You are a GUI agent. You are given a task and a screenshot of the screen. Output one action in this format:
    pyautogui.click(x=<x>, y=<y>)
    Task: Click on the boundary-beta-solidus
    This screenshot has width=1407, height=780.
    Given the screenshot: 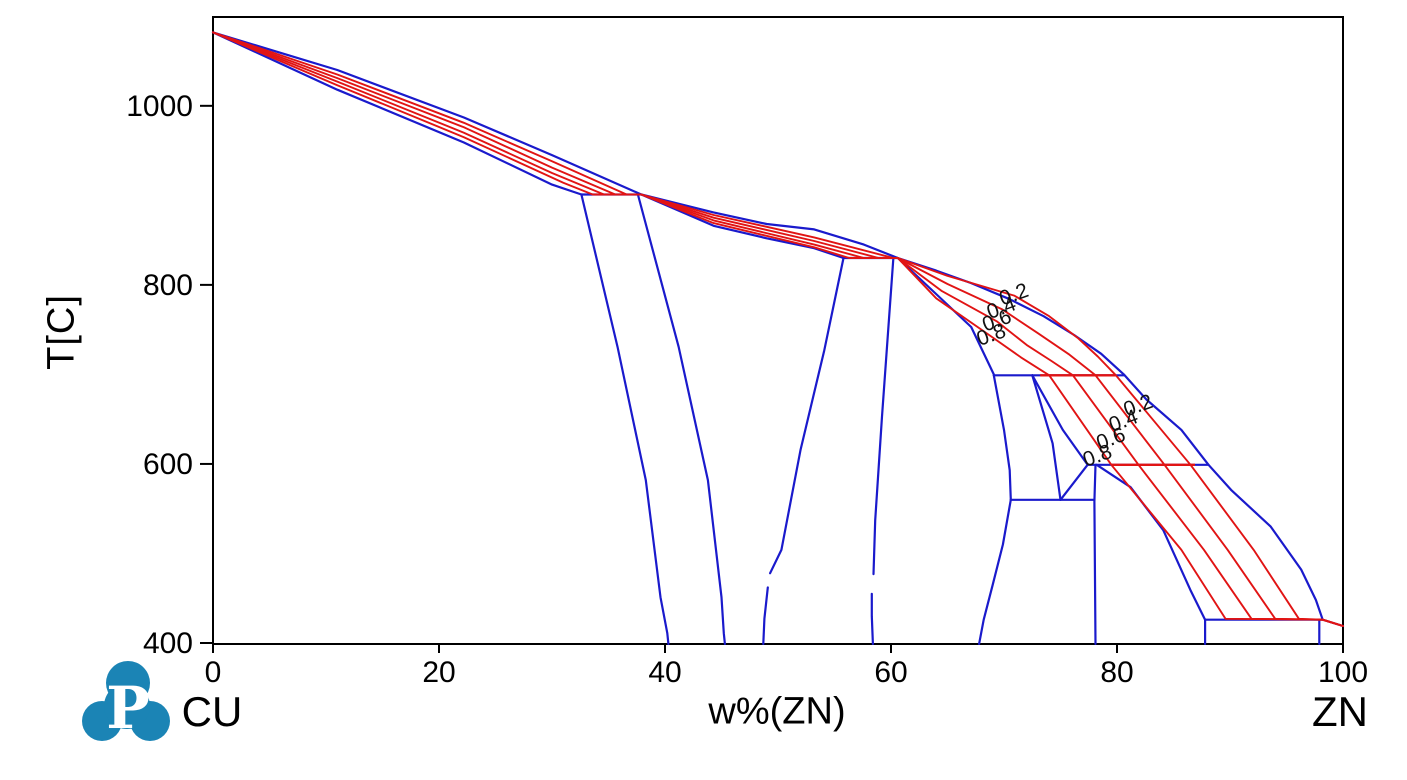 What is the action you would take?
    pyautogui.click(x=742, y=226)
    